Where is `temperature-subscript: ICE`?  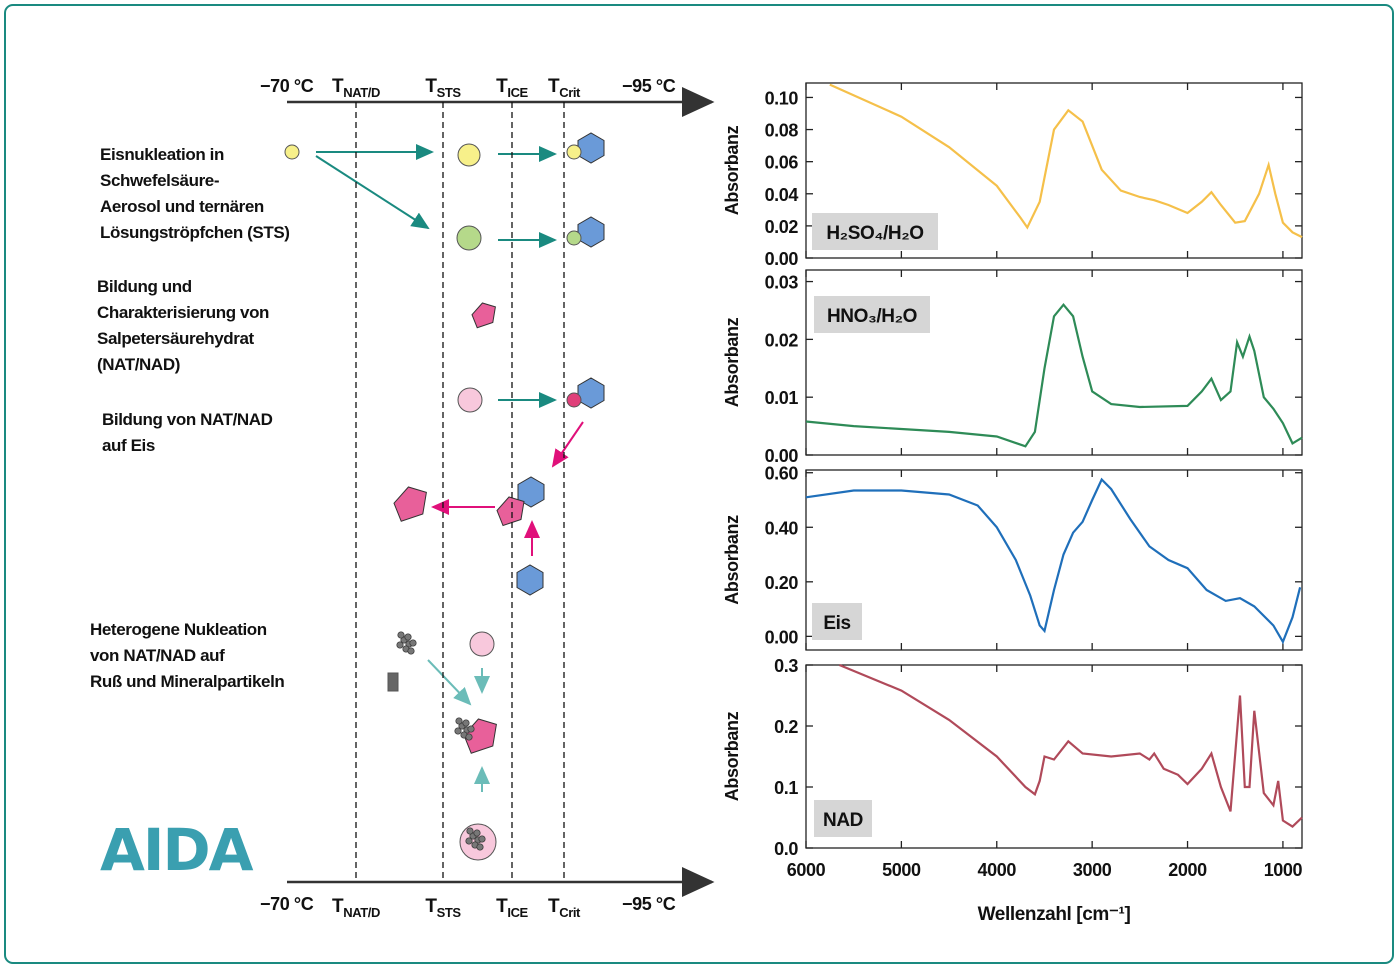
temperature-subscript: ICE is located at coordinates (517, 912).